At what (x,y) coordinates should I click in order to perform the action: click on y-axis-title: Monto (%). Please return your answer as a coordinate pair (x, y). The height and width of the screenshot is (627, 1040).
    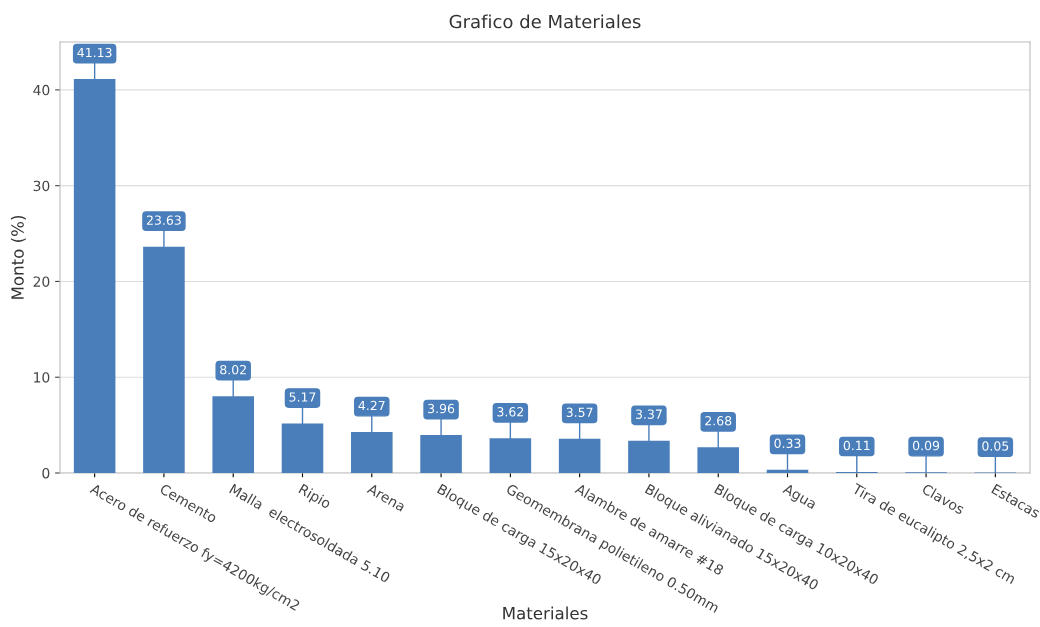
    Looking at the image, I should click on (18, 257).